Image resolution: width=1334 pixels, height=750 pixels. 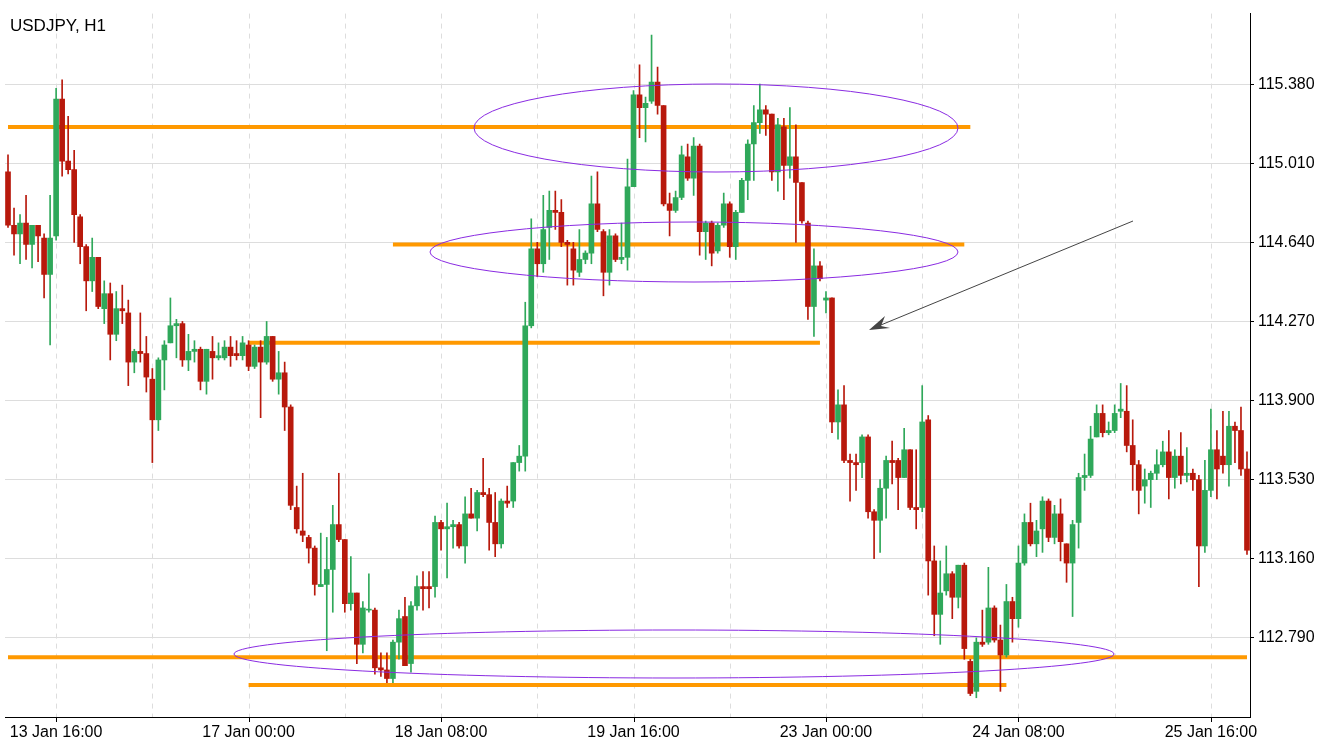 I want to click on chart-title: USDJPY, H1, so click(x=58, y=25).